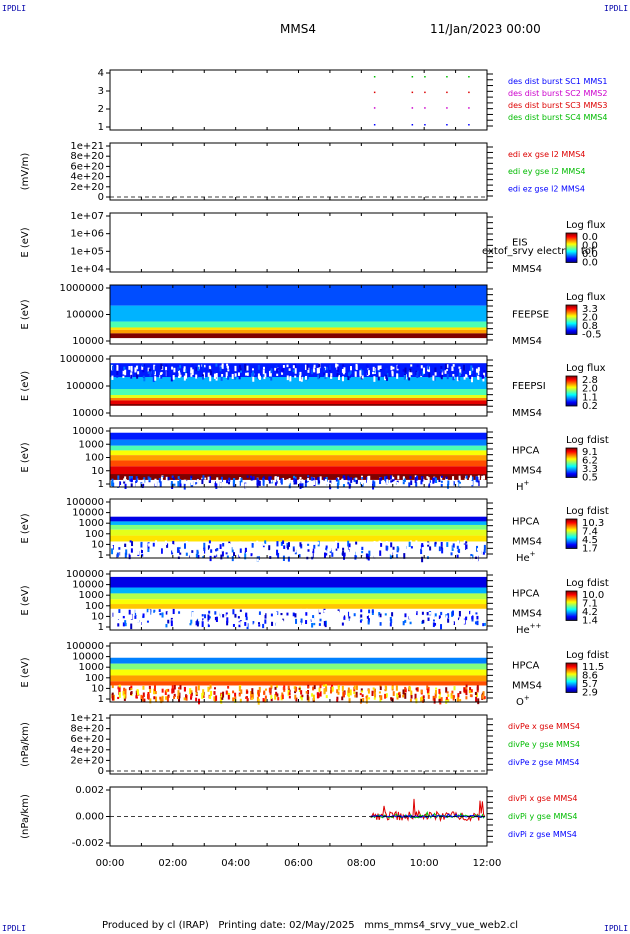 The width and height of the screenshot is (630, 934). Describe the element at coordinates (590, 621) in the screenshot. I see `colorbar-tick-label: 1.4` at that location.